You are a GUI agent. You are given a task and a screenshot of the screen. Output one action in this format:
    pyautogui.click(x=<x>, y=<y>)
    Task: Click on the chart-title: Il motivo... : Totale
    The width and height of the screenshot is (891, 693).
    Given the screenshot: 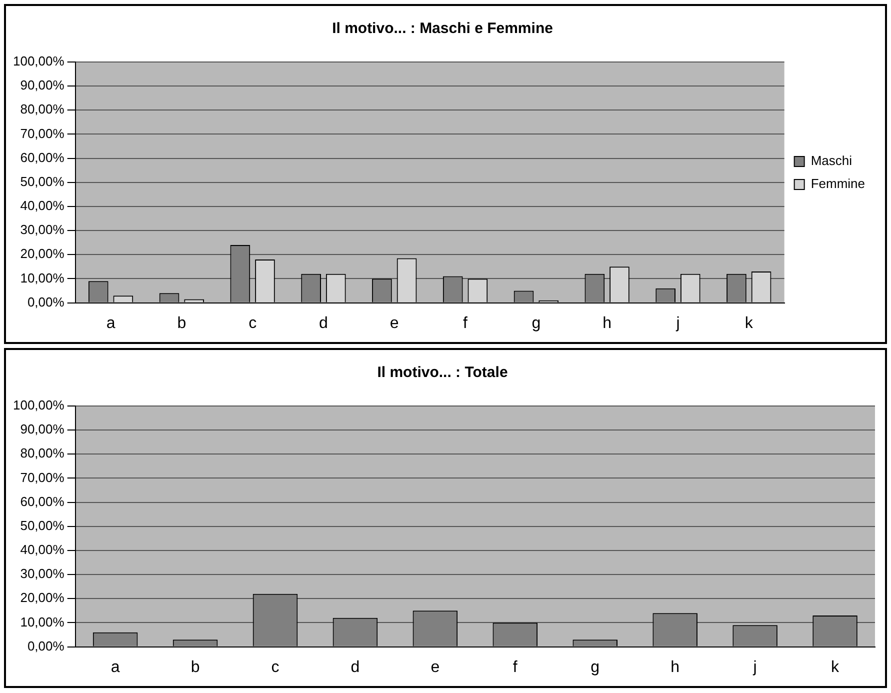 What is the action you would take?
    pyautogui.click(x=442, y=373)
    